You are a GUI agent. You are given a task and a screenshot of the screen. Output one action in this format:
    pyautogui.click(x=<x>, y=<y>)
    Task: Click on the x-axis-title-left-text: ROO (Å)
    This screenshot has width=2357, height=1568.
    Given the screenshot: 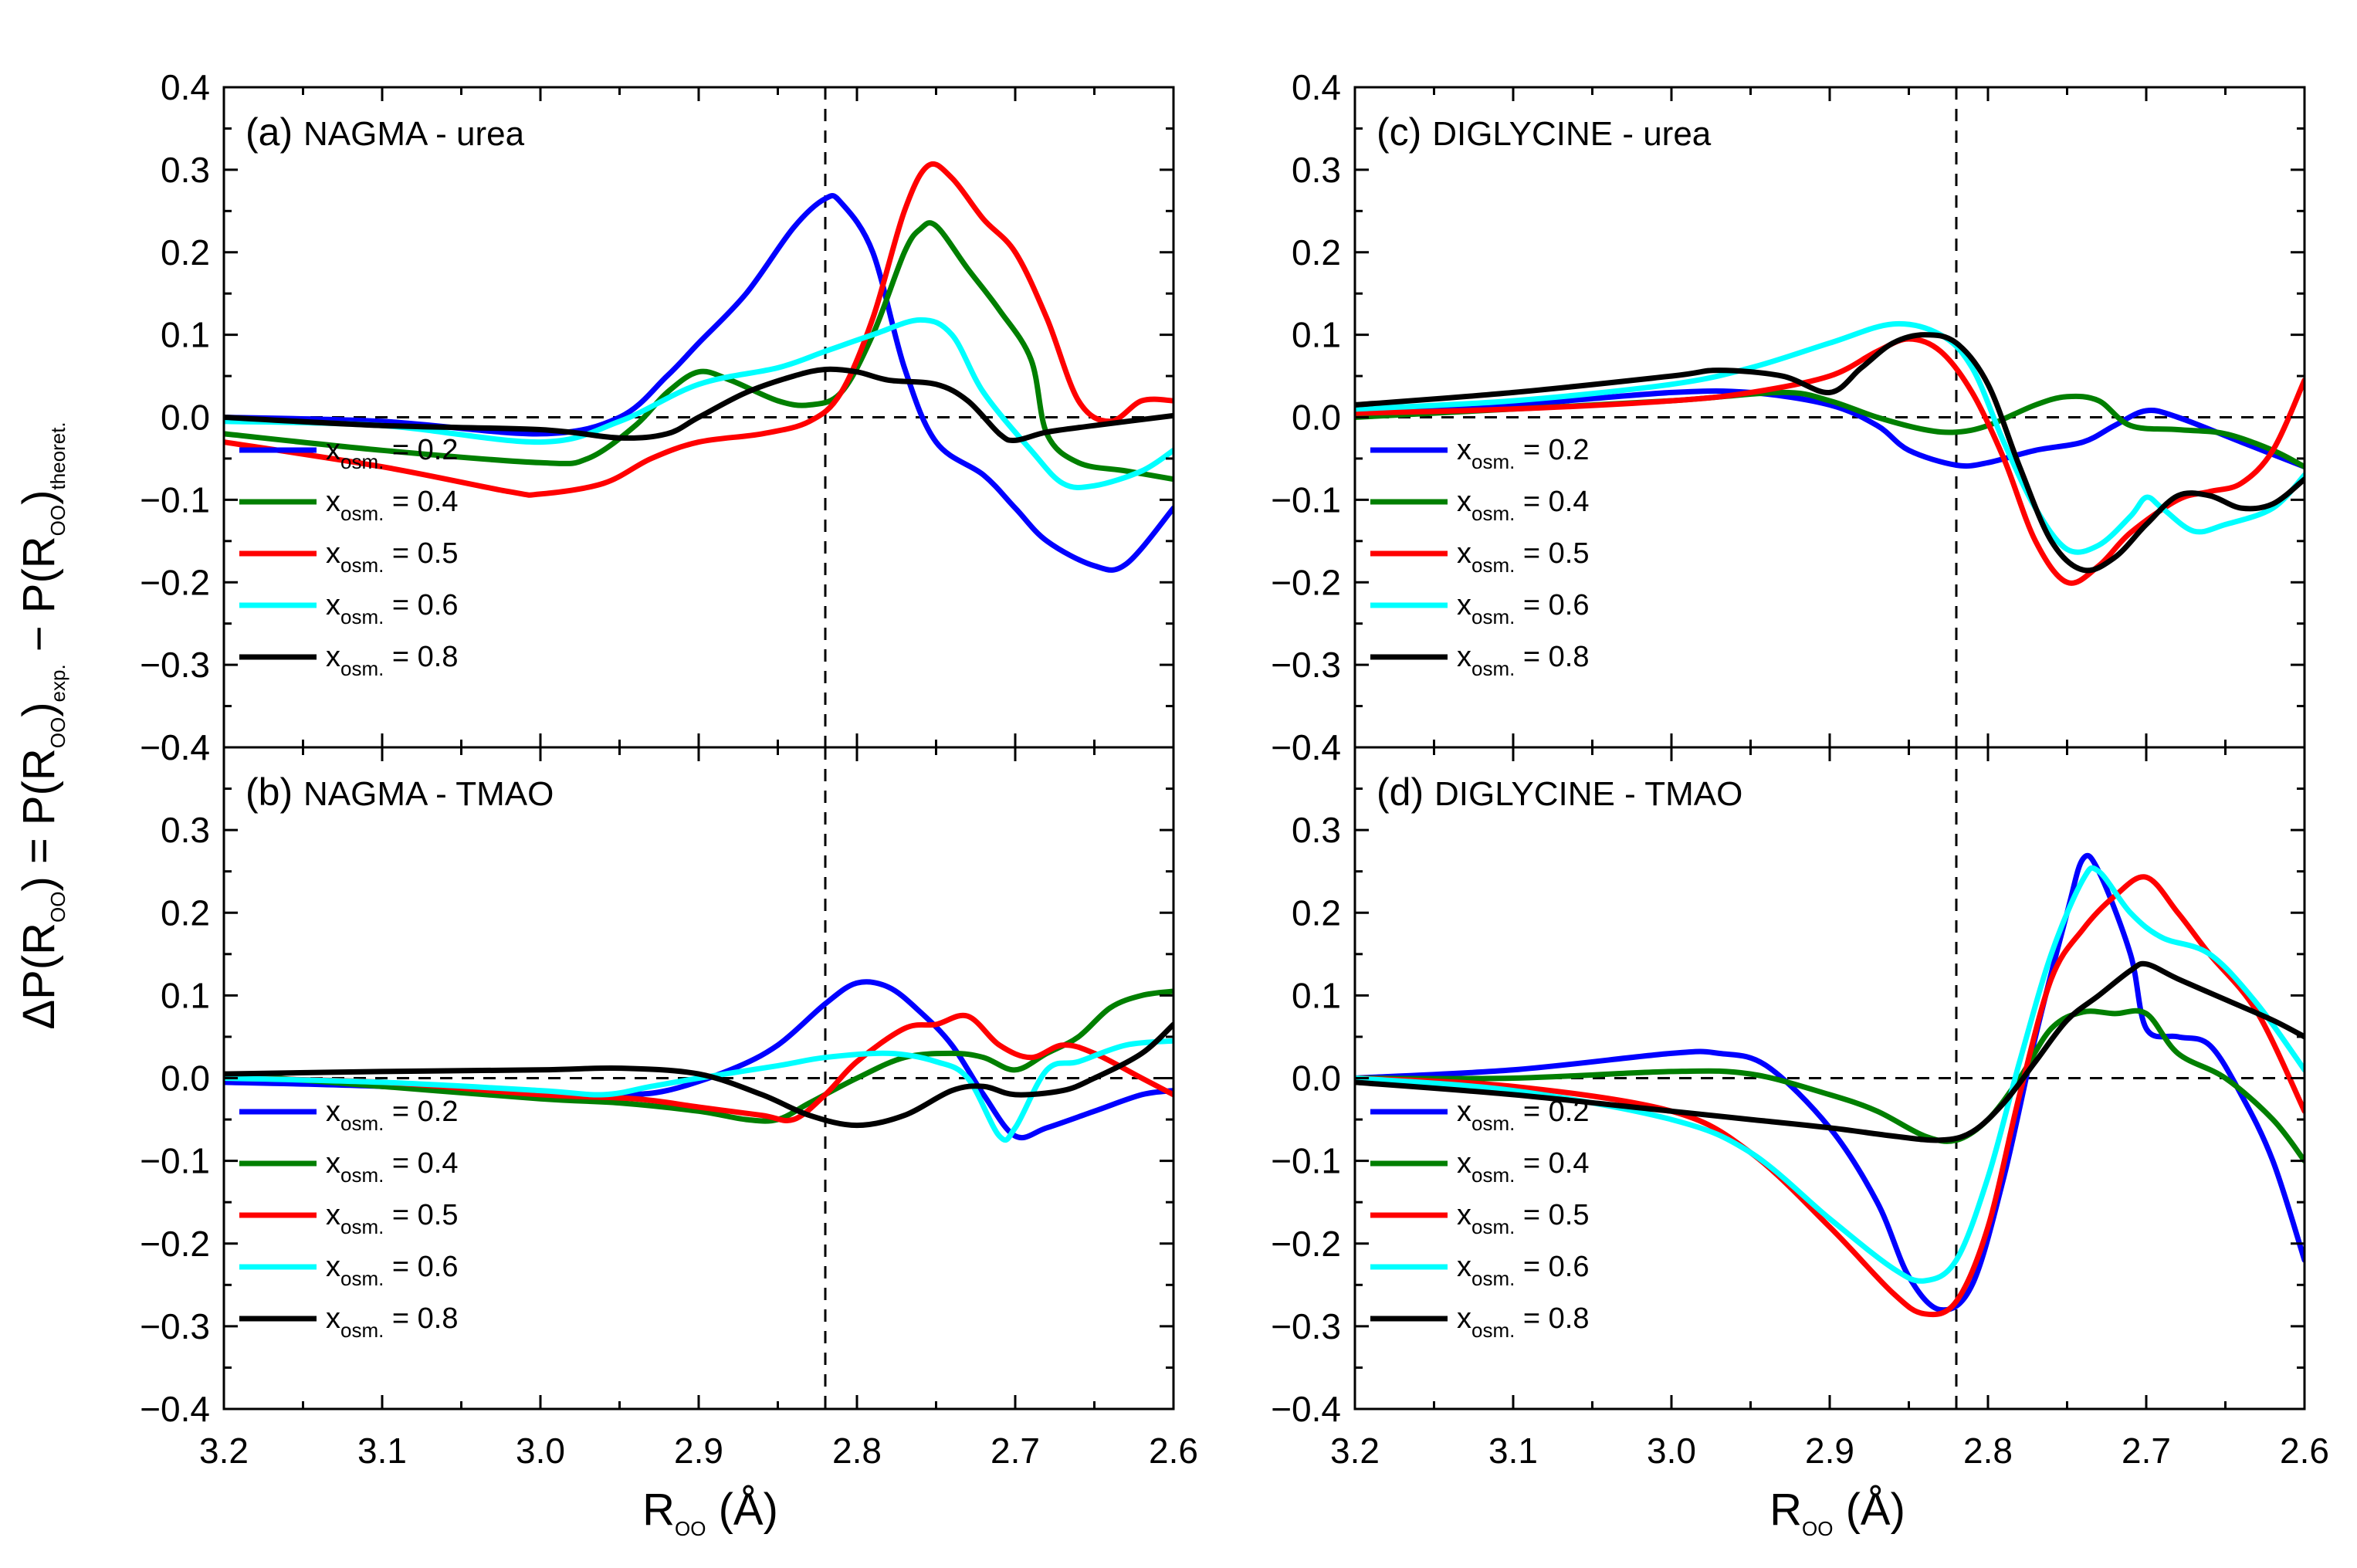 What is the action you would take?
    pyautogui.click(x=710, y=1512)
    